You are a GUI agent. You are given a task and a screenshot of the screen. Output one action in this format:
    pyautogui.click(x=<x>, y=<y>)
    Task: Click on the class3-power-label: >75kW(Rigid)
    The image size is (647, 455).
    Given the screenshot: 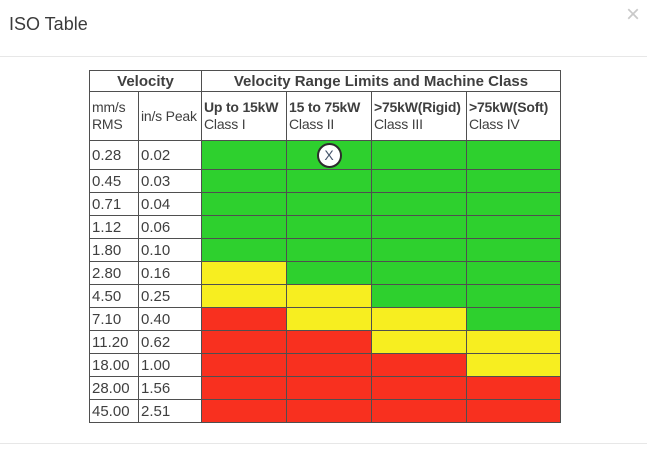 What is the action you would take?
    pyautogui.click(x=417, y=107)
    